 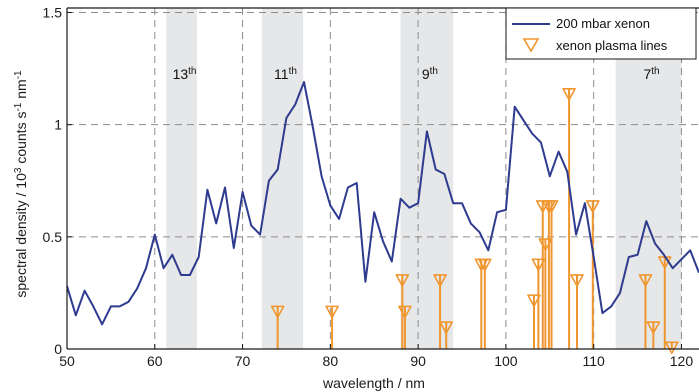 I want to click on x-tick-label-6: 110, so click(x=594, y=361).